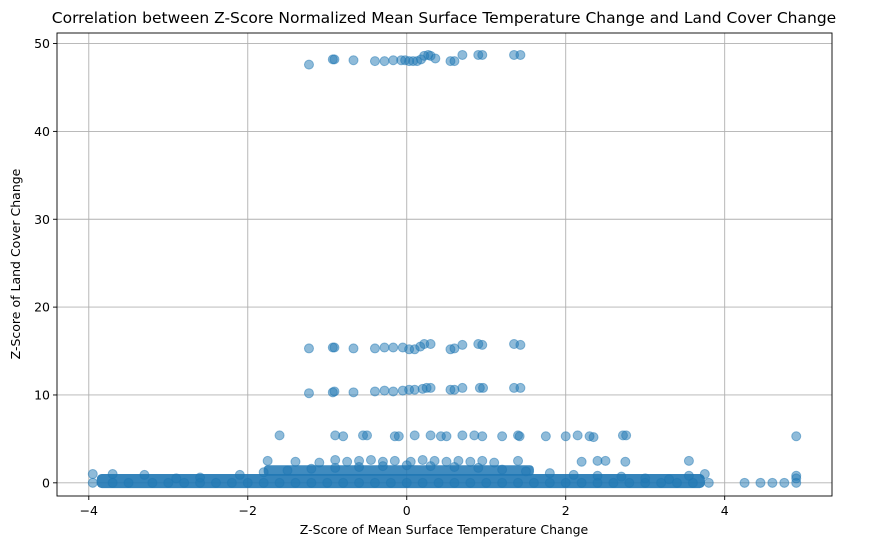 This screenshot has width=874, height=547. What do you see at coordinates (45, 263) in the screenshot?
I see `y-axis: 0 10 20 30 40 50` at bounding box center [45, 263].